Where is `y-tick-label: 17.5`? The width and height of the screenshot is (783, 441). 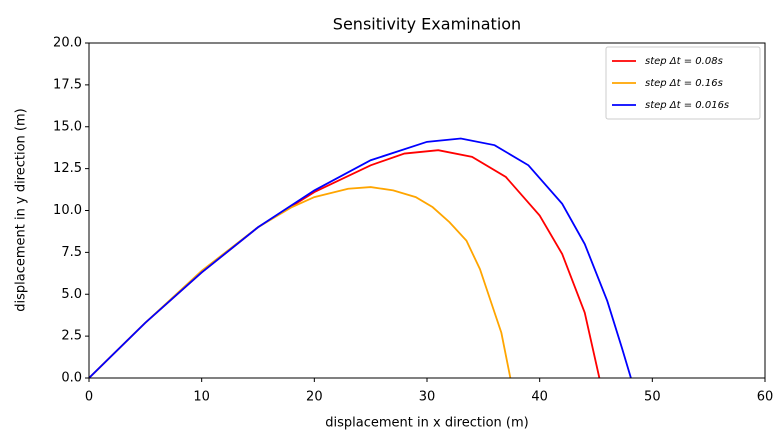
y-tick-label: 17.5 is located at coordinates (67, 84).